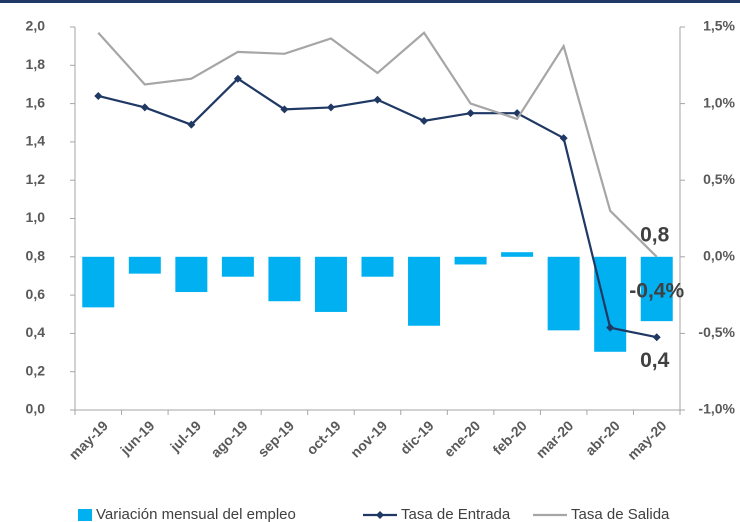  I want to click on x-tick-label: ene-20, so click(462, 438).